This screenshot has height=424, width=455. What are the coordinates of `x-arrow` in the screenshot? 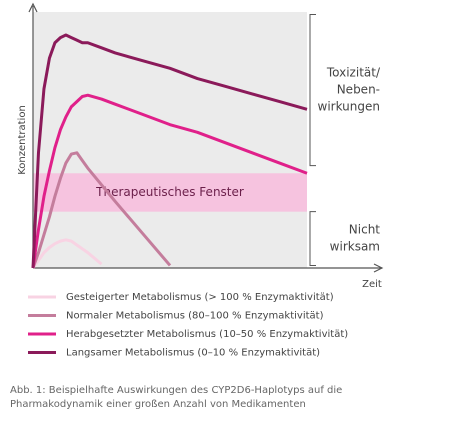 It's located at (378, 268).